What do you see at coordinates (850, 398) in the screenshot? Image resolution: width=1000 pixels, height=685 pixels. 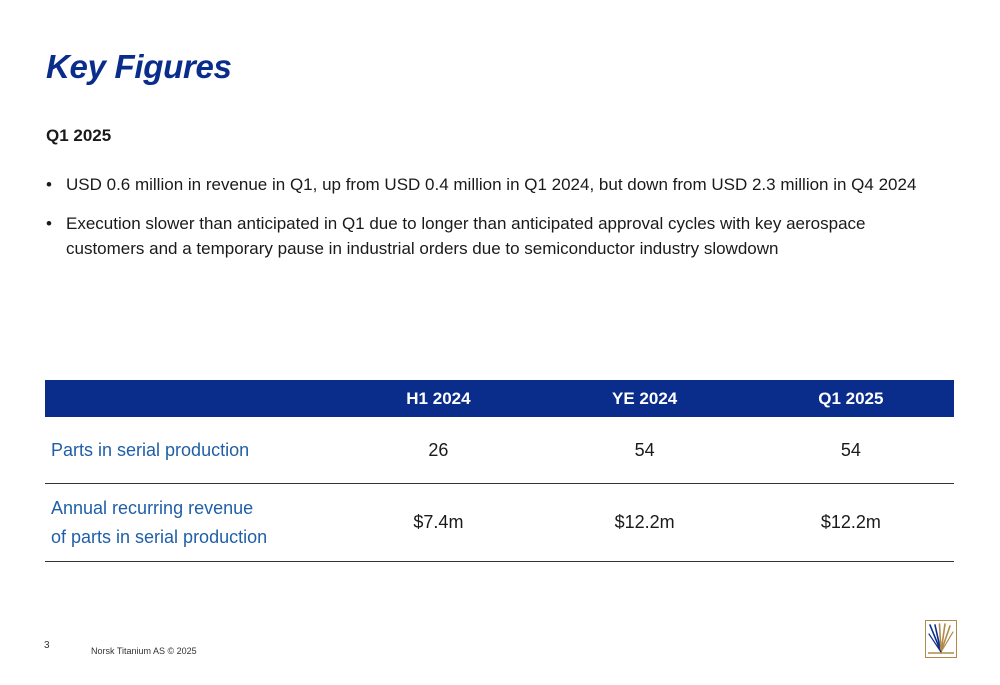 I see `table-header-q1-2025: Q1 2025` at bounding box center [850, 398].